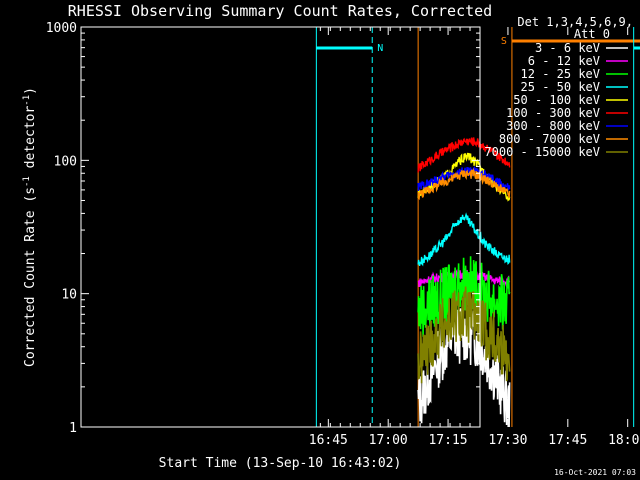 This screenshot has width=640, height=480. What do you see at coordinates (328, 440) in the screenshot?
I see `x-tick-label: 16:45` at bounding box center [328, 440].